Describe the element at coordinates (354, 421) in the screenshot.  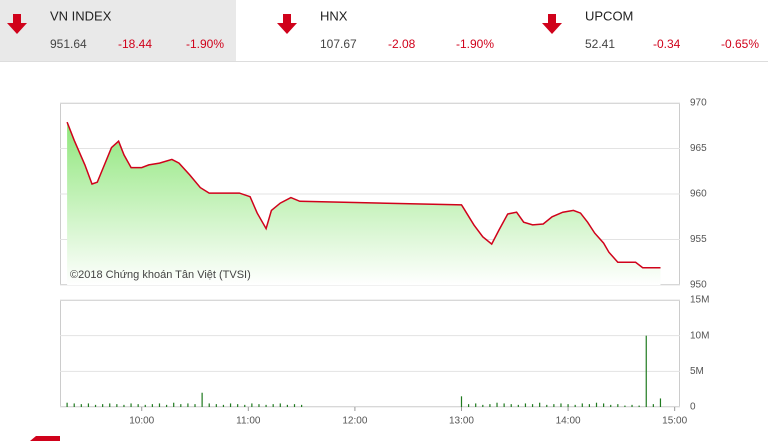
I see `x-tick-label: 12:00` at that location.